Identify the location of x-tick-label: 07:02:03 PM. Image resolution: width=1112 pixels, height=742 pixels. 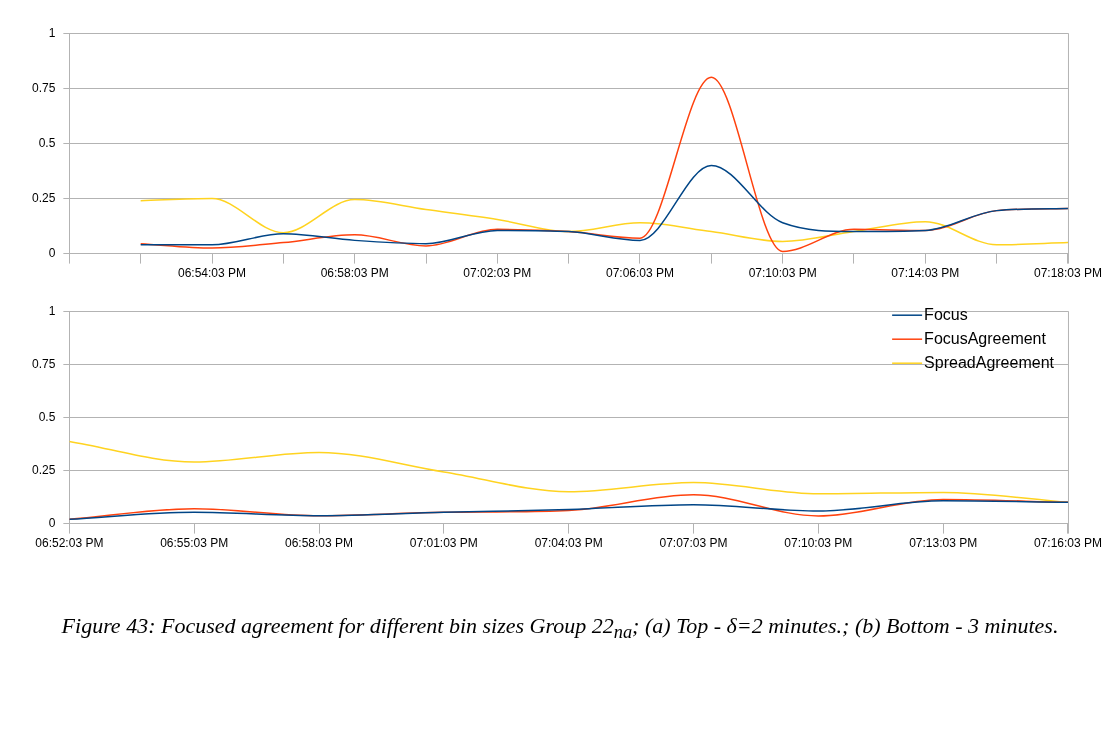
(497, 273).